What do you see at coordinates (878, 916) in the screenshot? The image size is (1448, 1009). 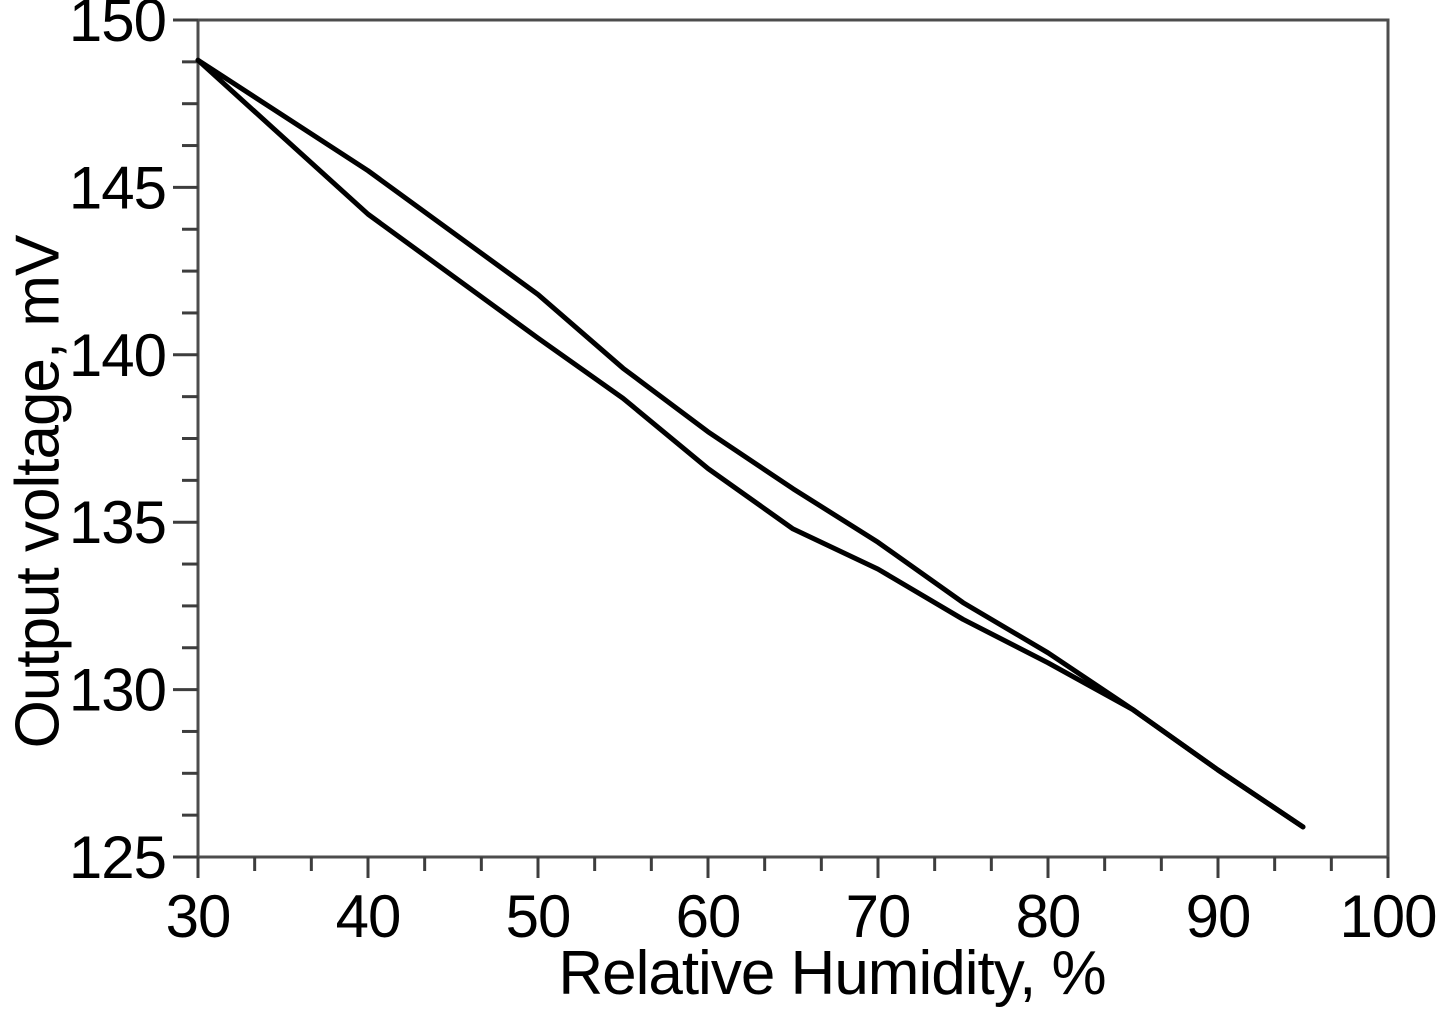 I see `x-tick-label-70: 70` at bounding box center [878, 916].